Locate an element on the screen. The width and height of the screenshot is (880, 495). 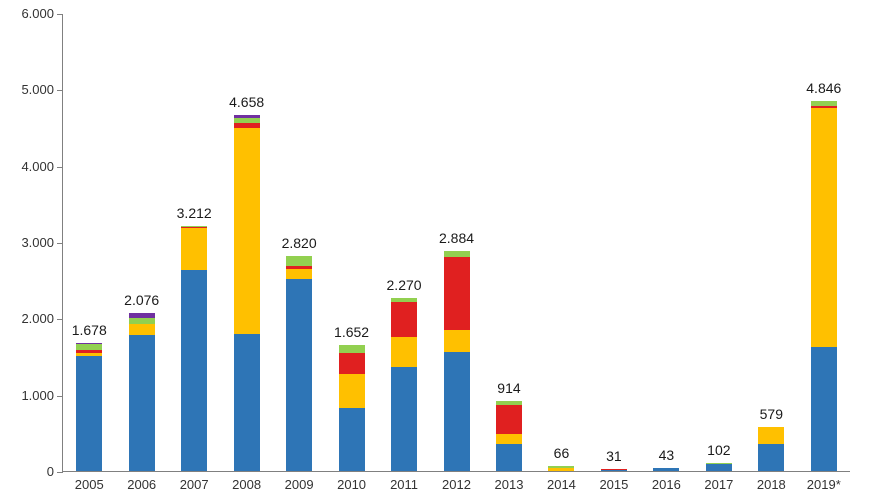
bar-group: 4.658 2008 is located at coordinates (246, 253).